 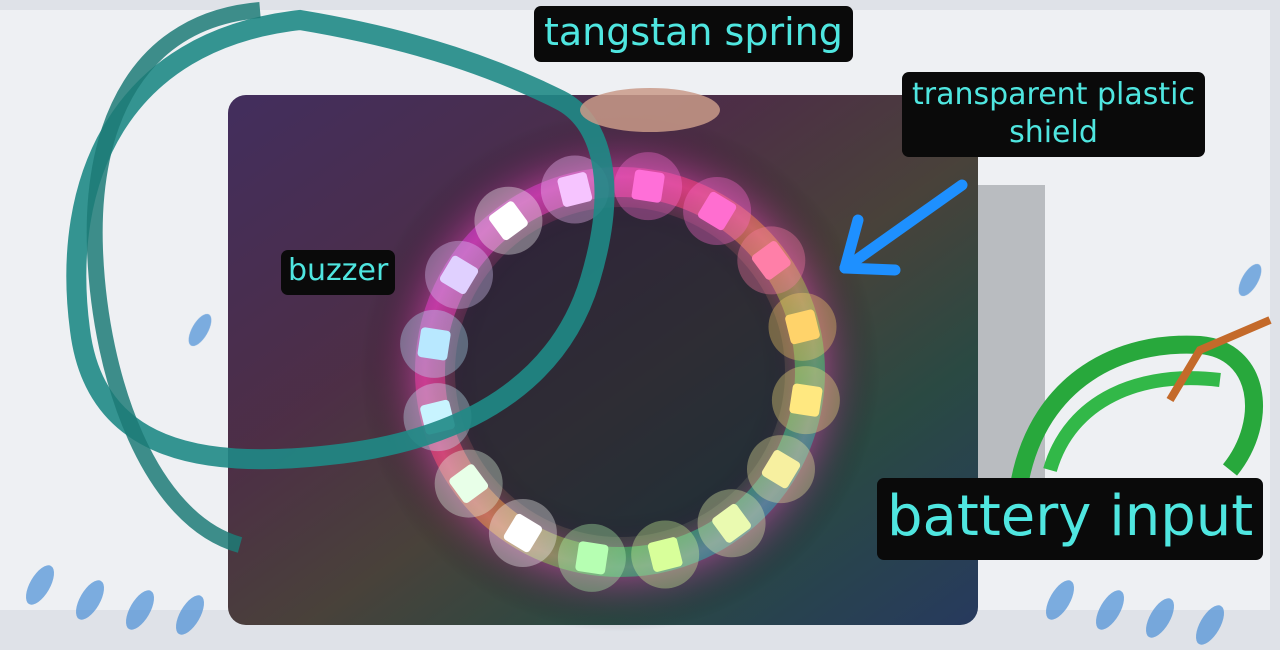 What do you see at coordinates (650, 110) in the screenshot?
I see `tungsten-spring` at bounding box center [650, 110].